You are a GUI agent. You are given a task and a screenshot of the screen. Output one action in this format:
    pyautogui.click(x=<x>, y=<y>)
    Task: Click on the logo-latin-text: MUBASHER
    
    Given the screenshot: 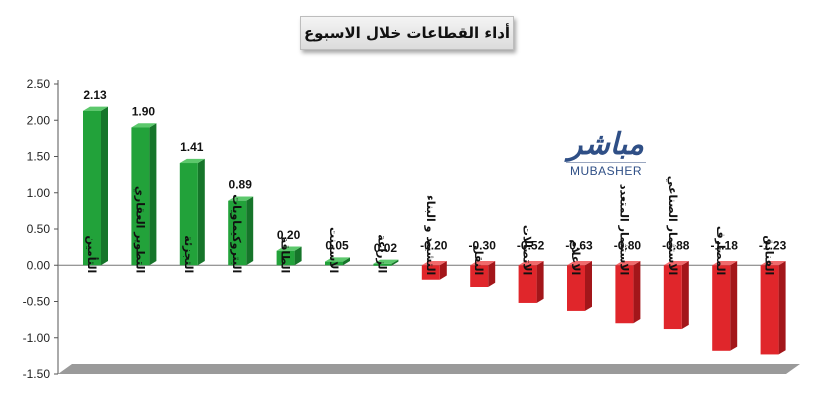 What is the action you would take?
    pyautogui.click(x=606, y=170)
    